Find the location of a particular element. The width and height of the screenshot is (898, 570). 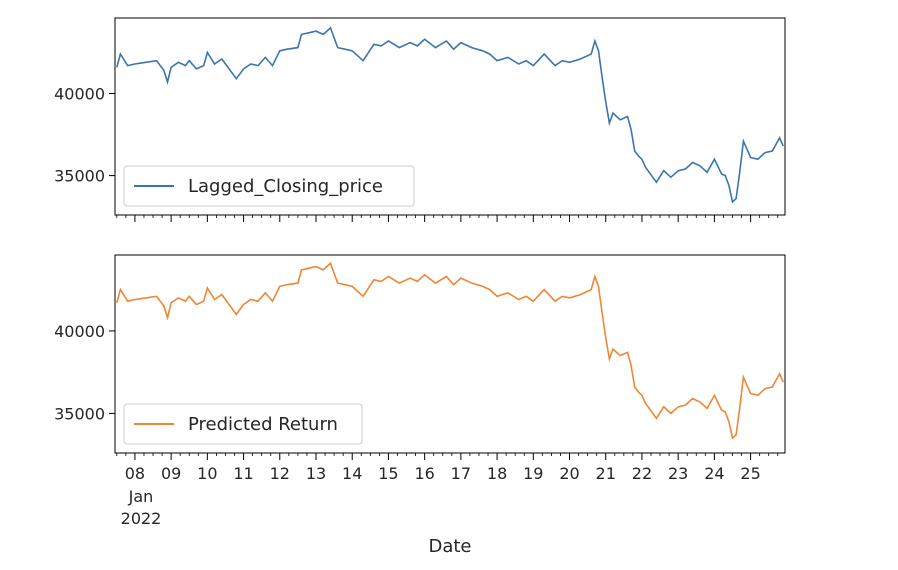

x-tick-label: 24 is located at coordinates (714, 473).